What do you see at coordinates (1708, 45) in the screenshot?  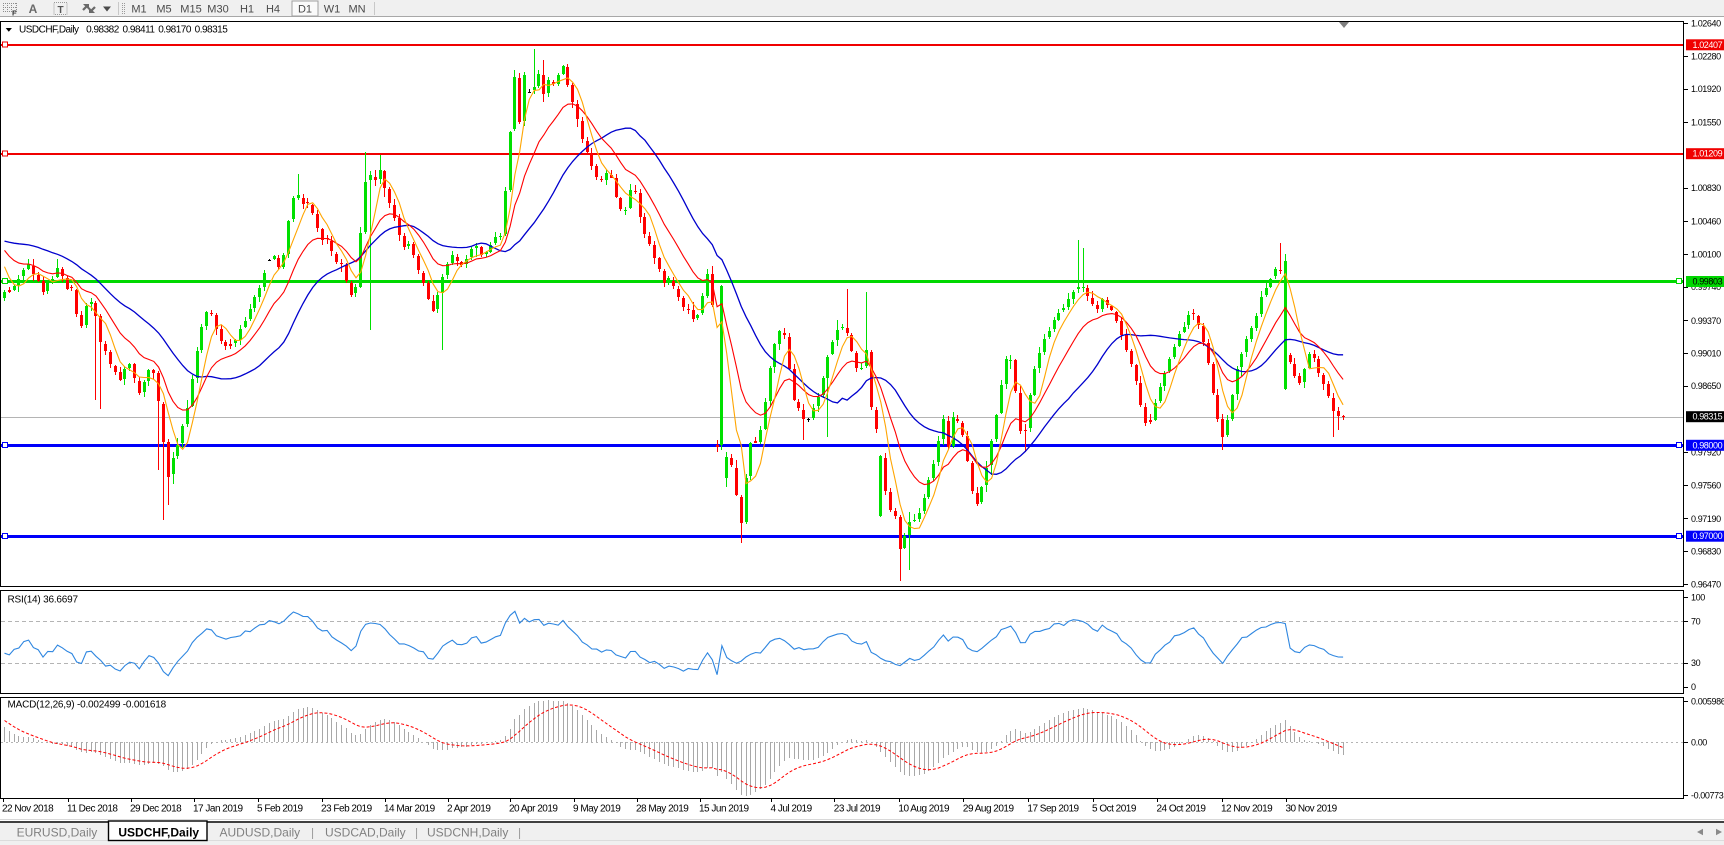 I see `svg-text: 1.02407` at bounding box center [1708, 45].